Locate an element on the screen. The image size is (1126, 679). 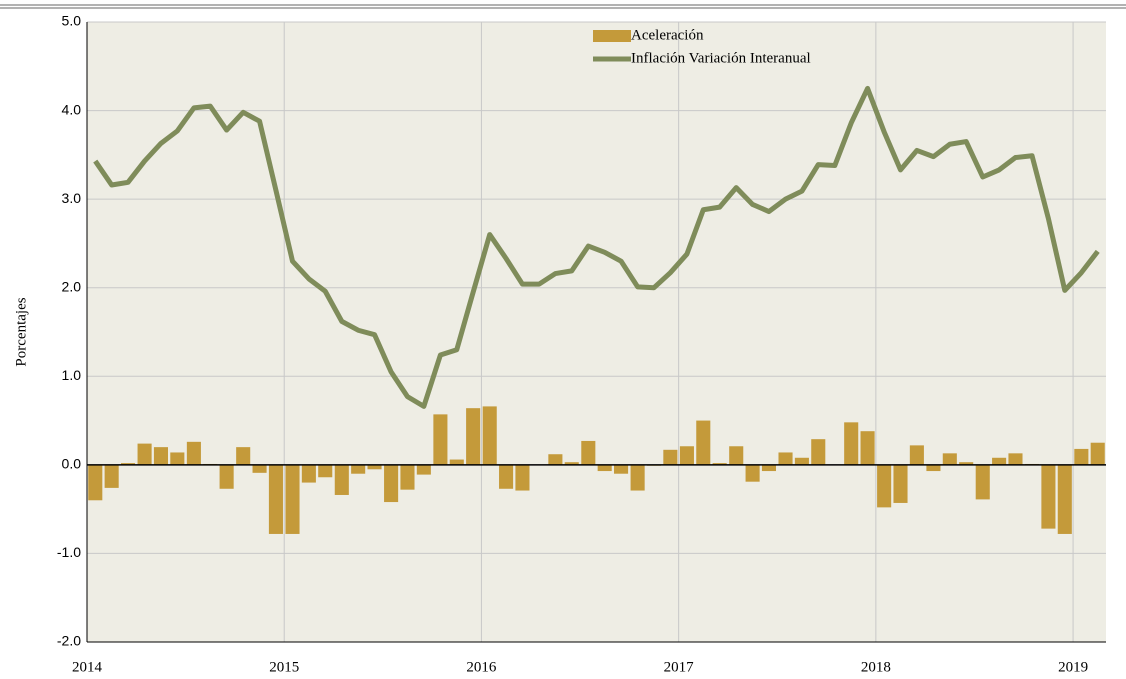
legend-label: Inflación Variación Interanual is located at coordinates (721, 58).